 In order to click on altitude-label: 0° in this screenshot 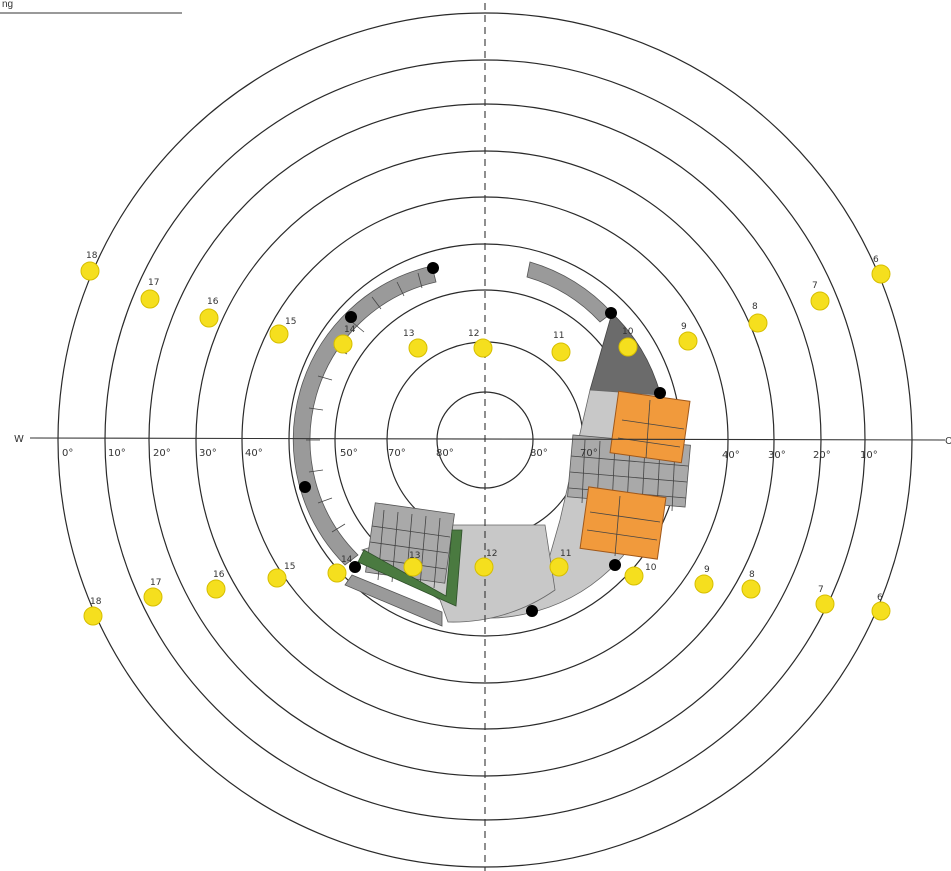, I will do `click(67, 453)`.